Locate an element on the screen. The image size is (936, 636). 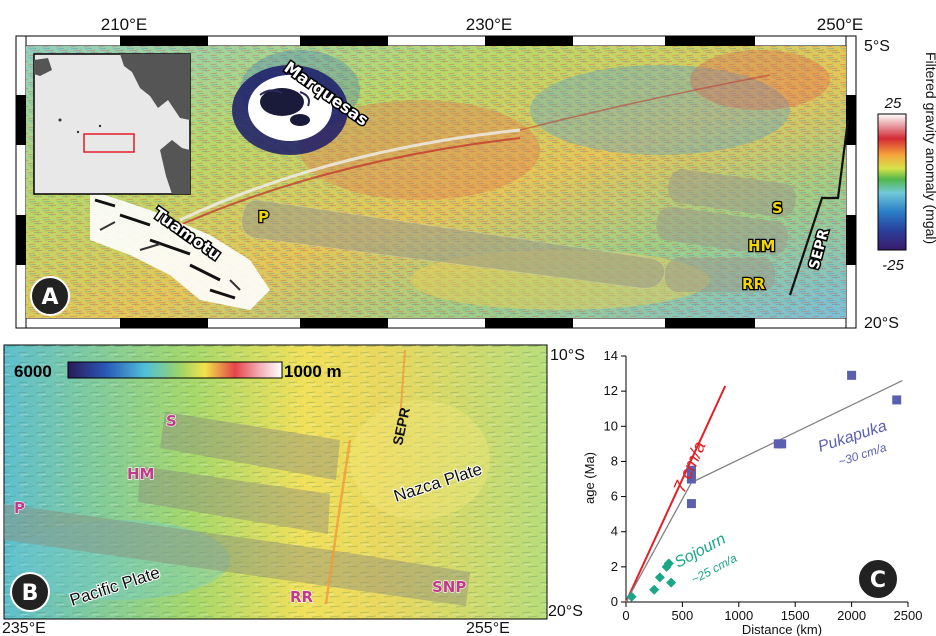
colorbar-title: Filtered gravity anomaly (mgal) is located at coordinates (929, 148).